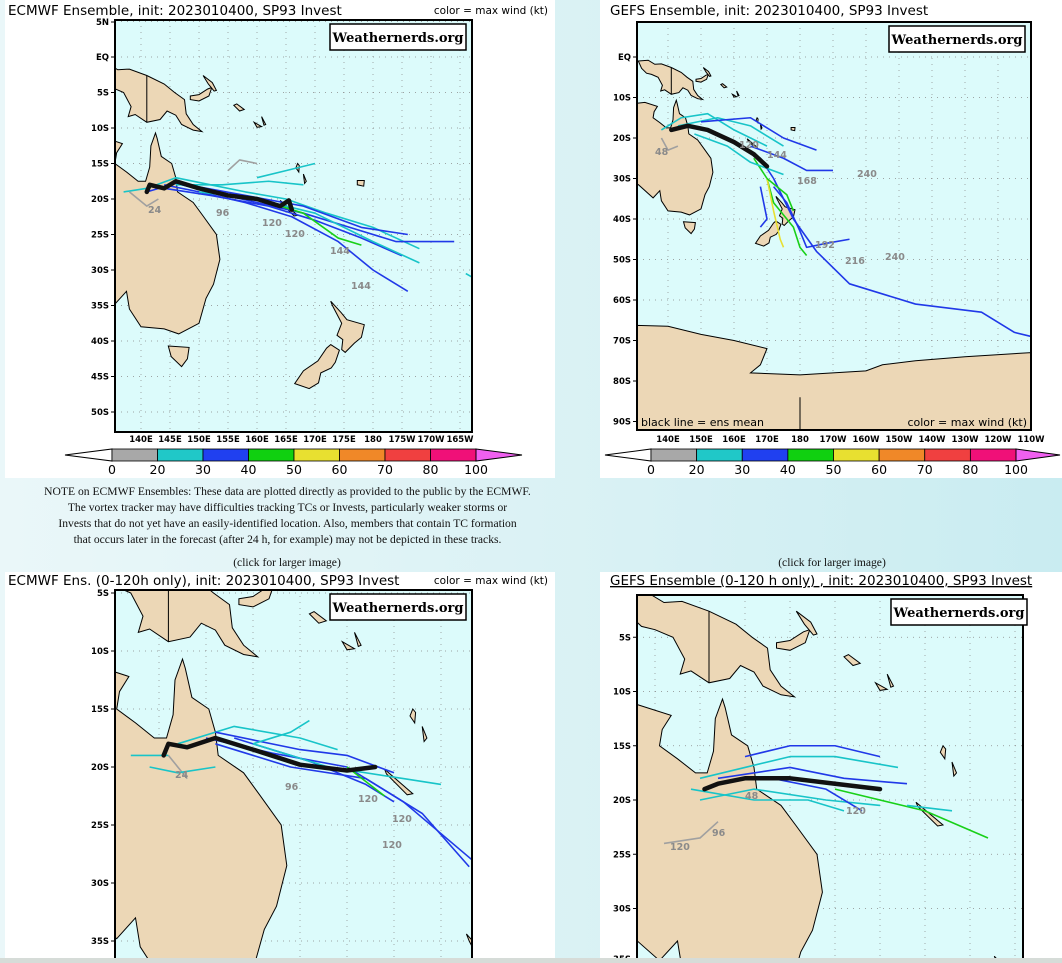 This screenshot has height=963, width=1062. What do you see at coordinates (622, 261) in the screenshot?
I see `latitude-tick-label: 50S` at bounding box center [622, 261].